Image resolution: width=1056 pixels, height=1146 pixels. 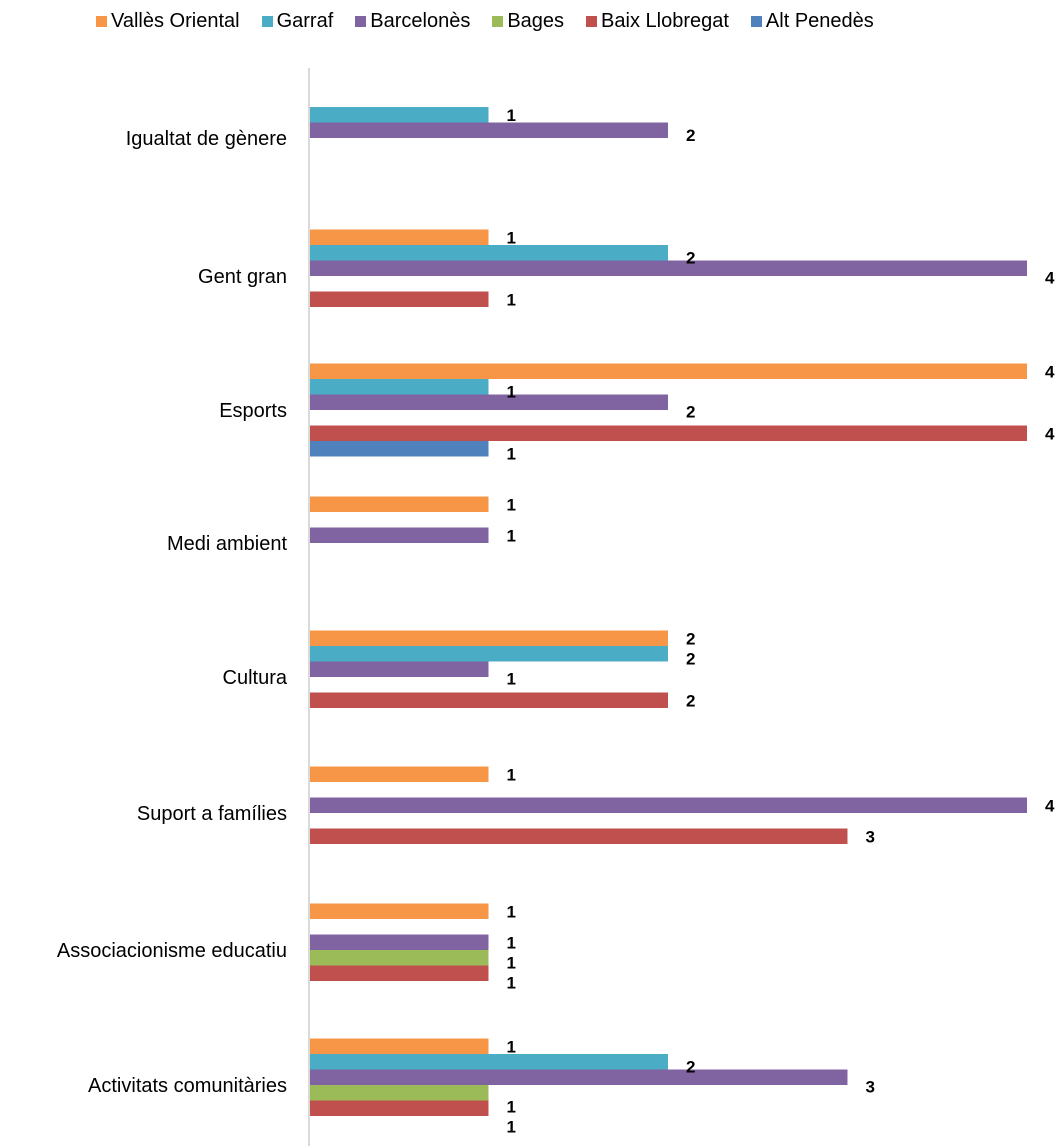 I want to click on legend-label: Alt Penedès, so click(x=819, y=20).